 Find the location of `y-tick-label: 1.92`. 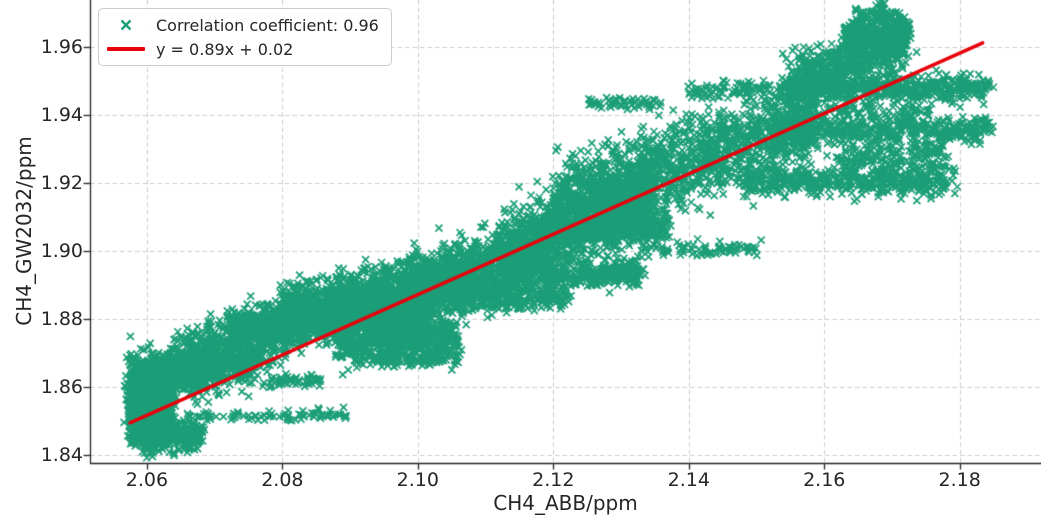

y-tick-label: 1.92 is located at coordinates (61, 182).